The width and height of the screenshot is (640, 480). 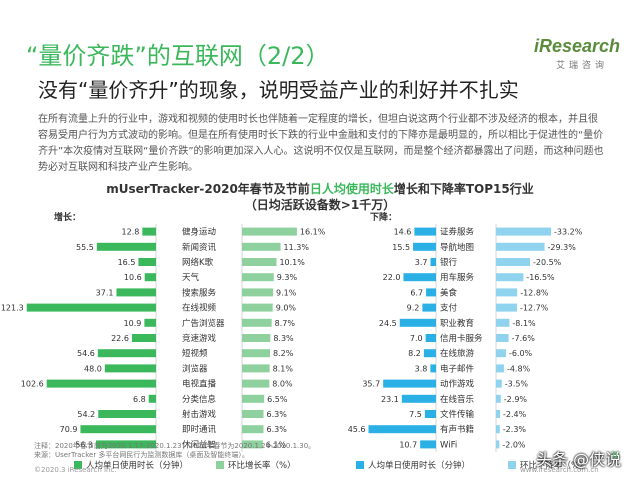 I want to click on page-number: 8, so click(x=615, y=456).